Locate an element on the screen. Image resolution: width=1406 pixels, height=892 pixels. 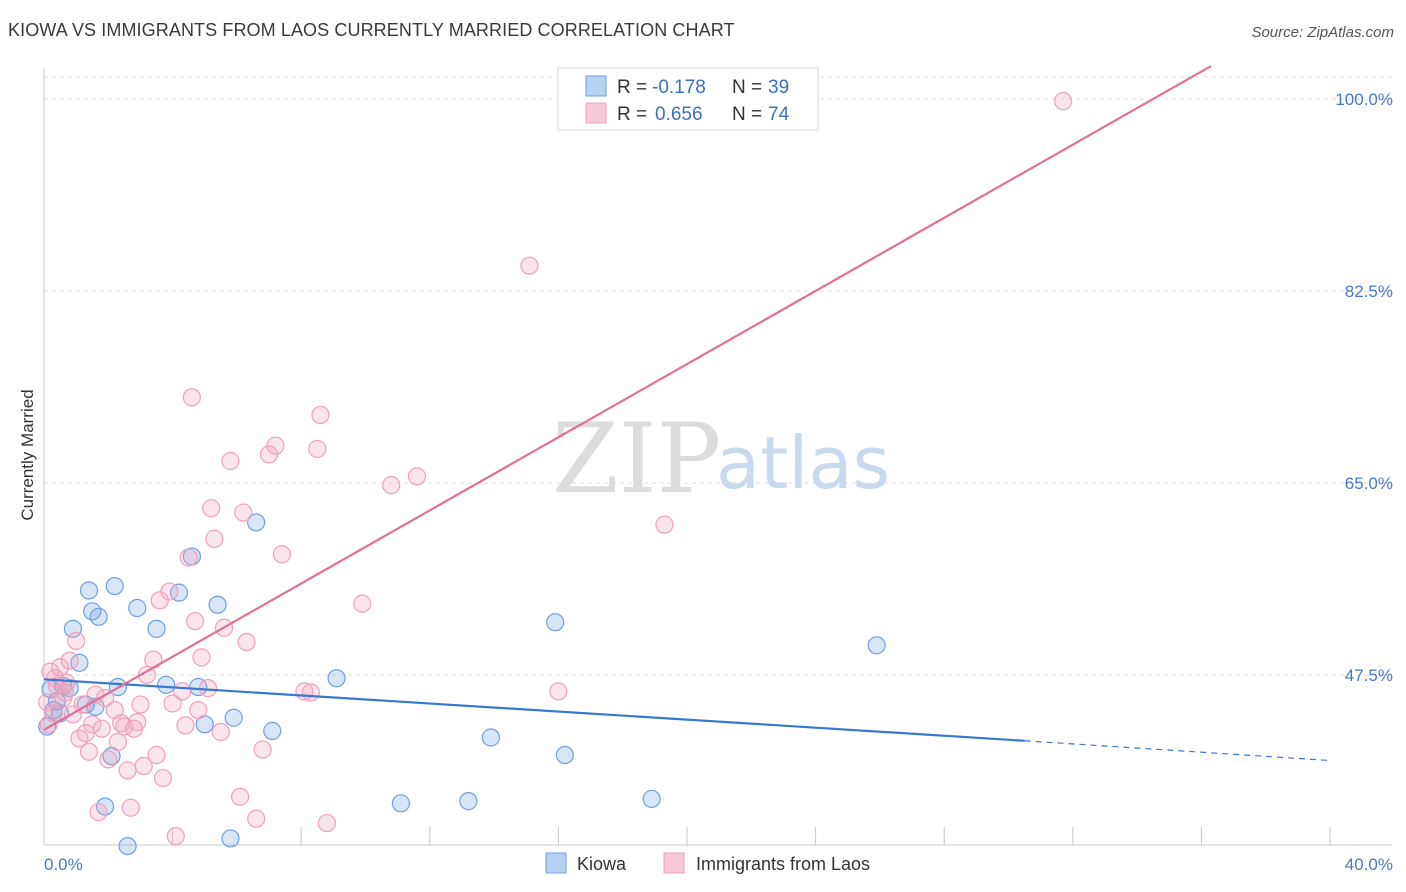
kiowa-trend-line is located at coordinates (534, 710).